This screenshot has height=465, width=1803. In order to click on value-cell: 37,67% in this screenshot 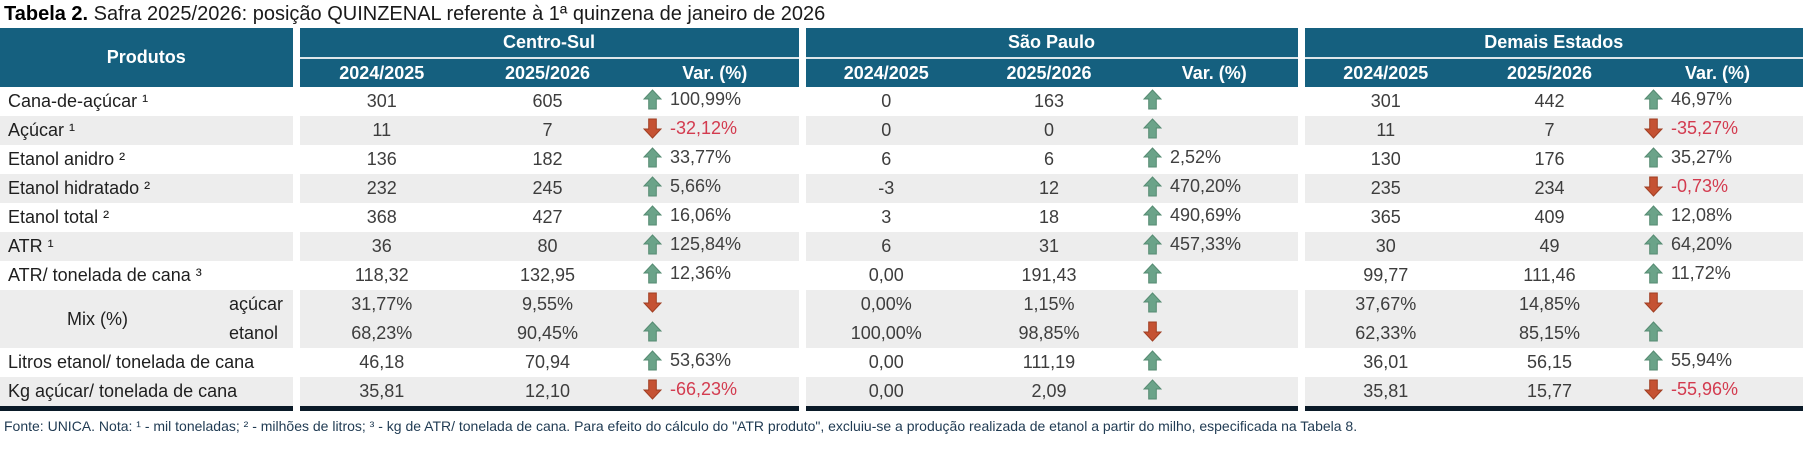, I will do `click(1382, 304)`.